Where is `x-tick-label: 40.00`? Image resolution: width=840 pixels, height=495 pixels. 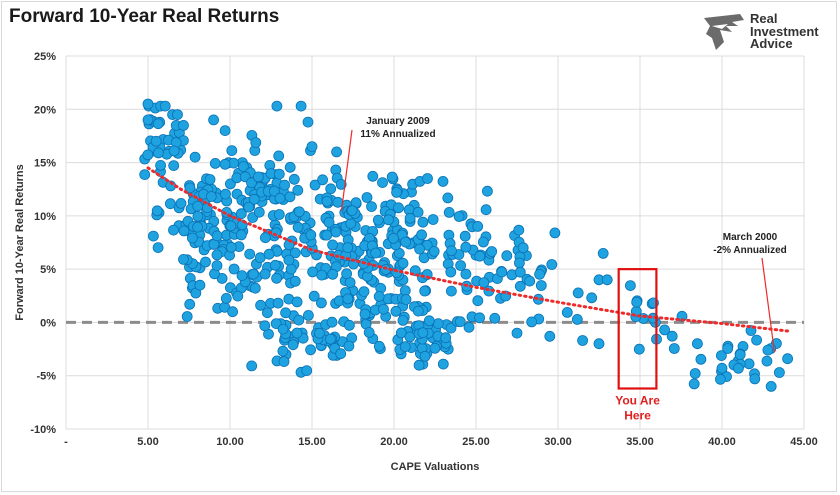 x-tick-label: 40.00 is located at coordinates (722, 442).